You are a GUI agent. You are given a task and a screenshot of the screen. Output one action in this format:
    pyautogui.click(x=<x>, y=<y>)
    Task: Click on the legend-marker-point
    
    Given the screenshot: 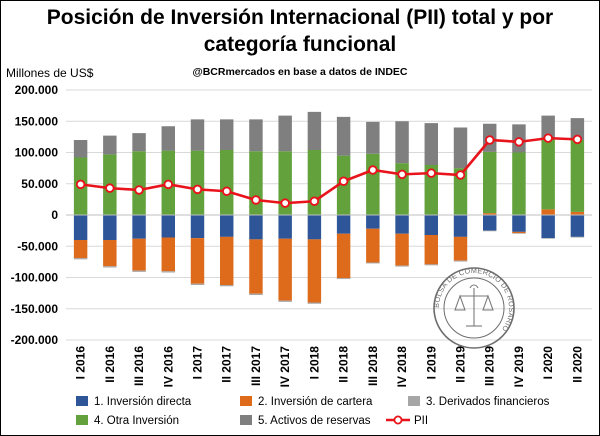 What is the action you would take?
    pyautogui.click(x=398, y=420)
    